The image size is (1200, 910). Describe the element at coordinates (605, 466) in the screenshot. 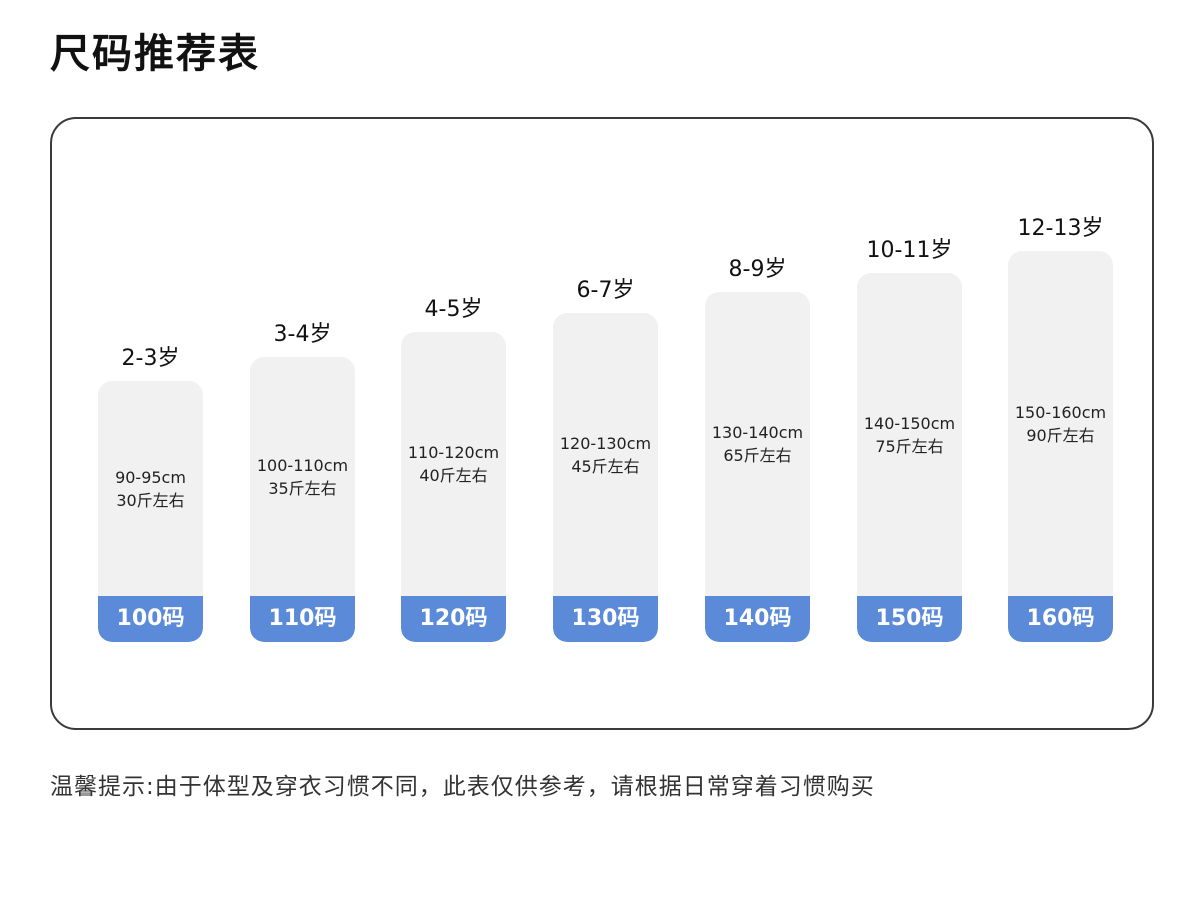

I see `weight-range: 45斤左右` at that location.